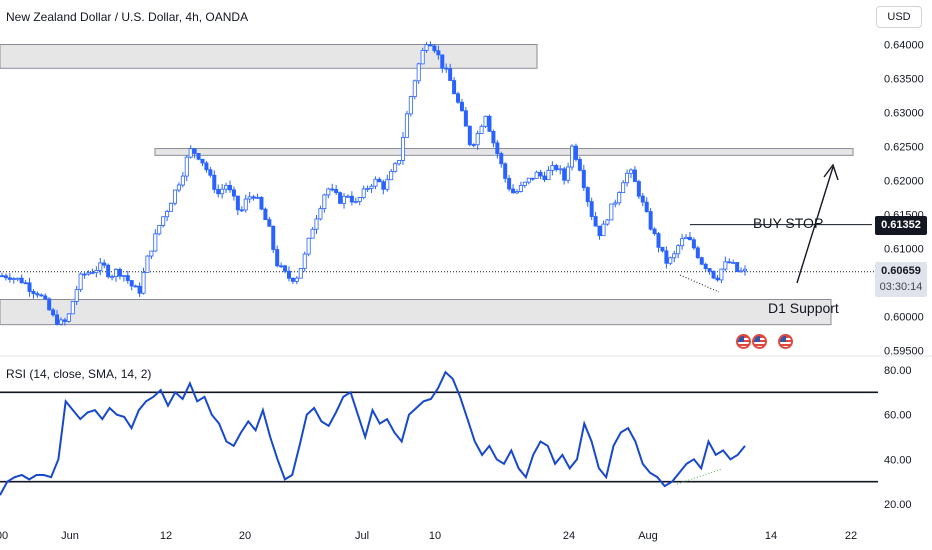  Describe the element at coordinates (166, 536) in the screenshot. I see `time-tick-label: 12` at that location.